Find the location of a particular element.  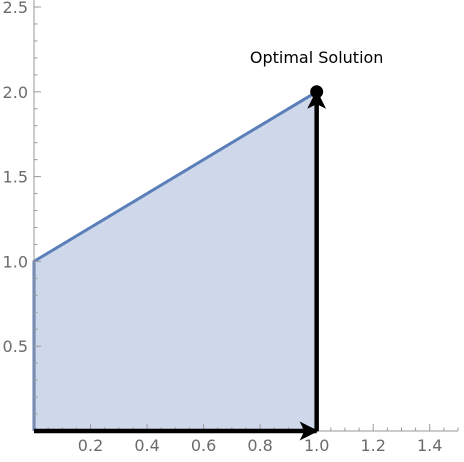

x-tick-label: 0.2 is located at coordinates (90, 445).